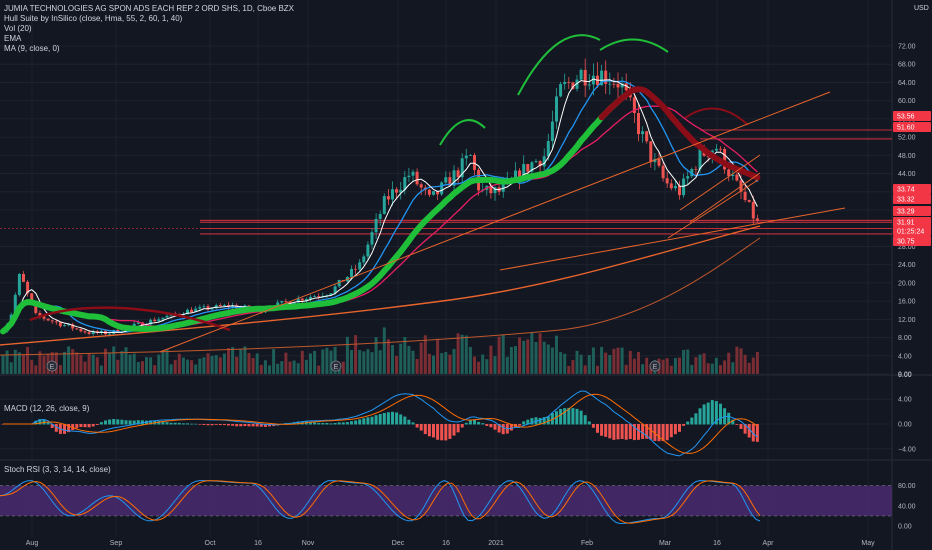 The height and width of the screenshot is (550, 932). I want to click on indicator-vol: Vol (20), so click(18, 28).